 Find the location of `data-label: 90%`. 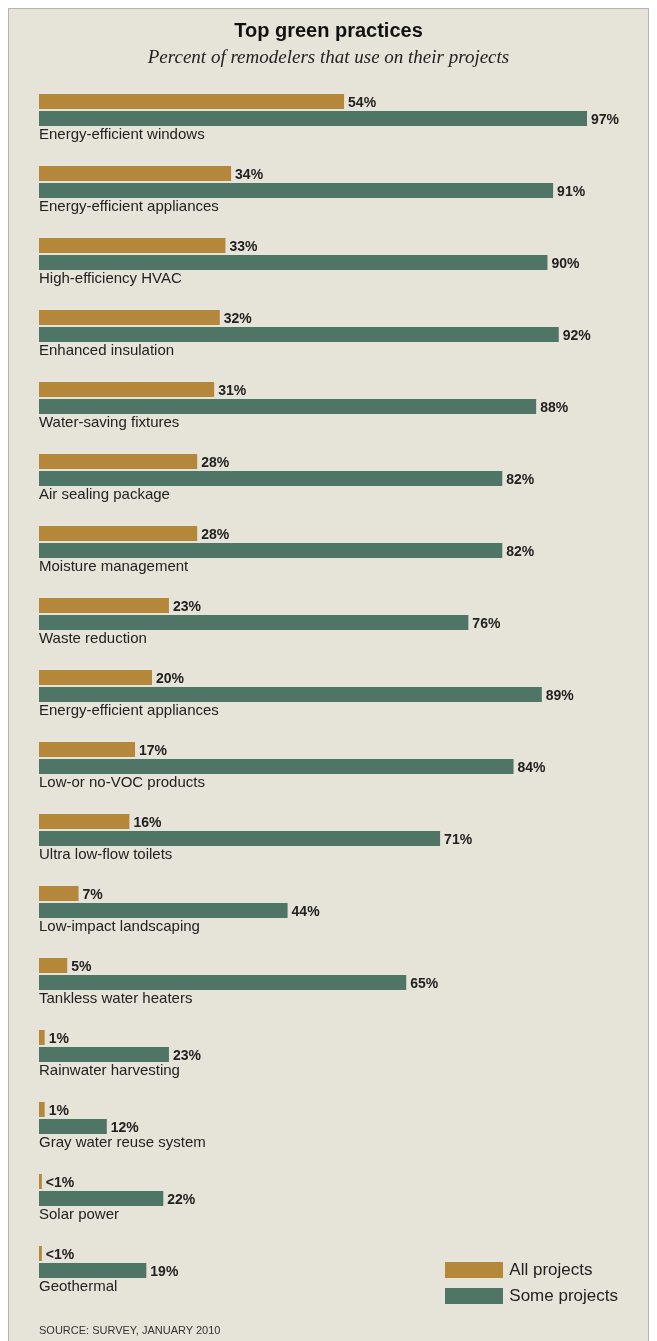

data-label: 90% is located at coordinates (566, 262).